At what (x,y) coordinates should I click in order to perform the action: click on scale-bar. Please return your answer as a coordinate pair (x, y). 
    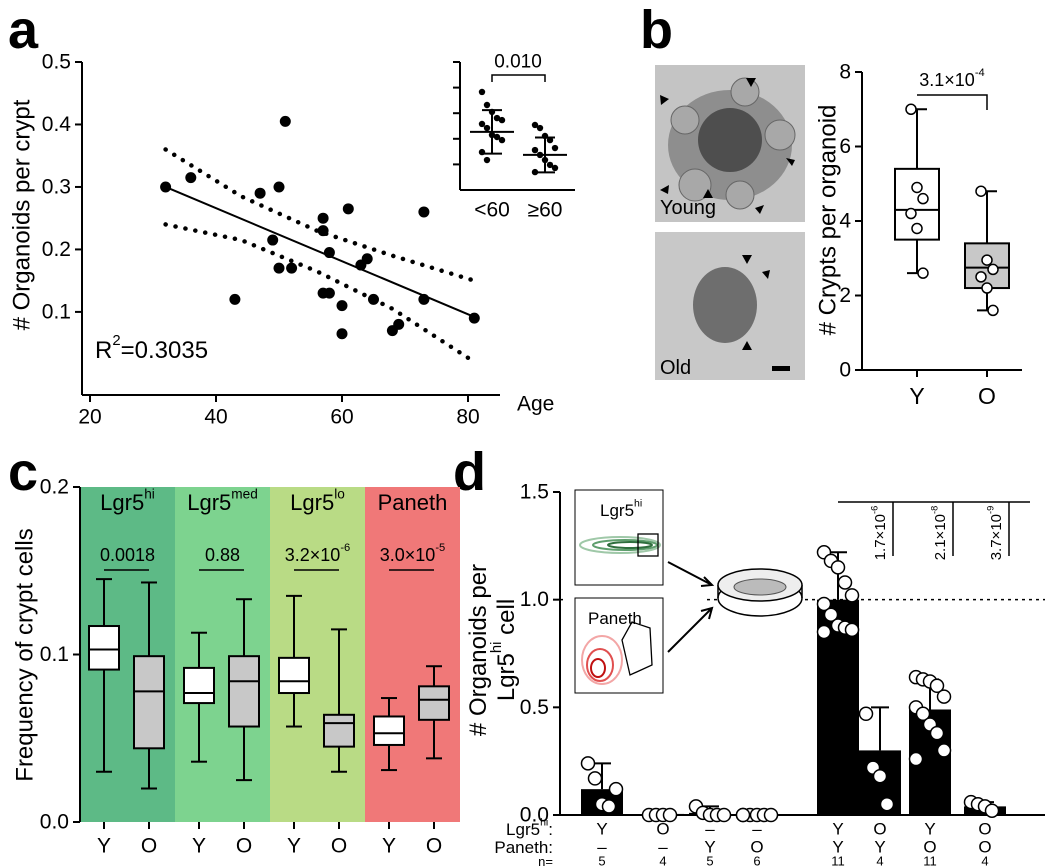
    Looking at the image, I should click on (781, 368).